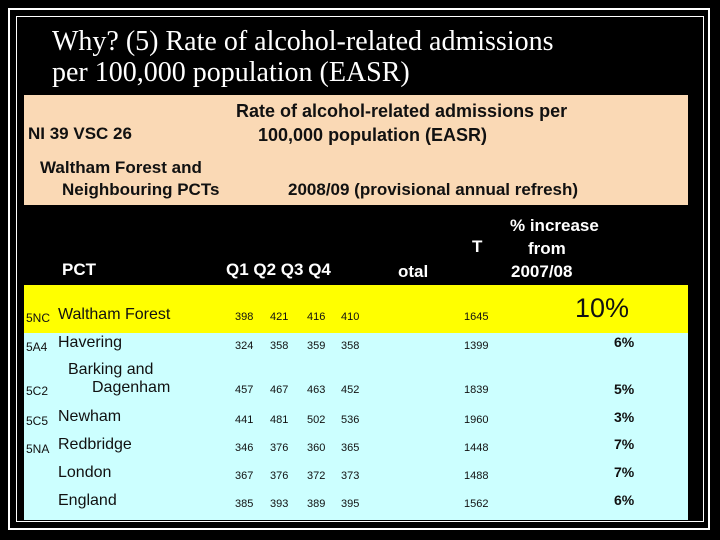  I want to click on row-name: England, so click(87, 500).